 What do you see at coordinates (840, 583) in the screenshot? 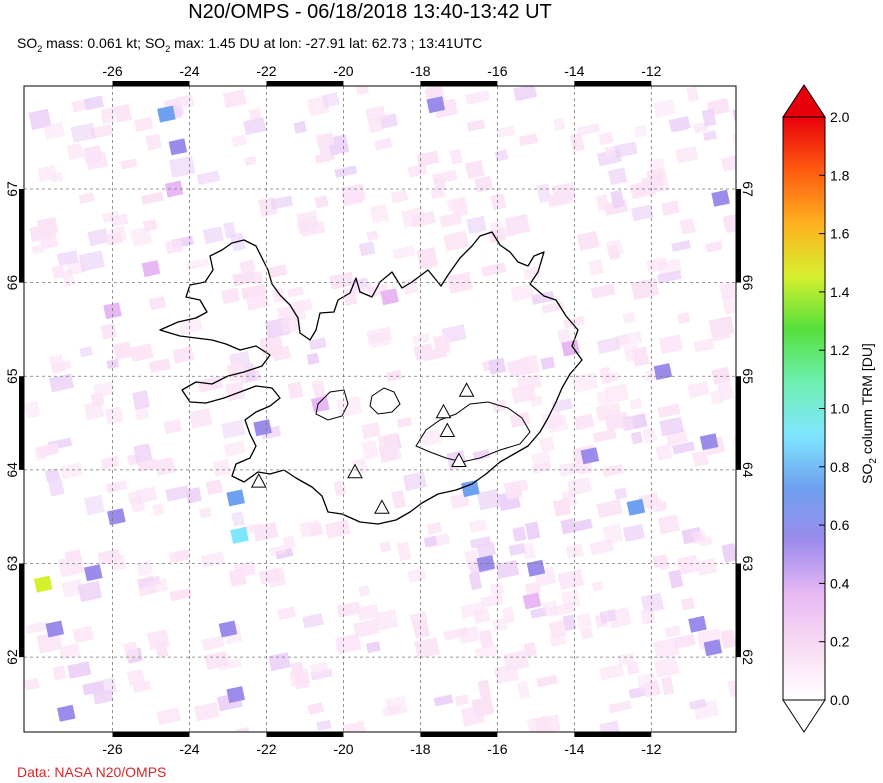
I see `colorbar-tick-label: 0.4` at bounding box center [840, 583].